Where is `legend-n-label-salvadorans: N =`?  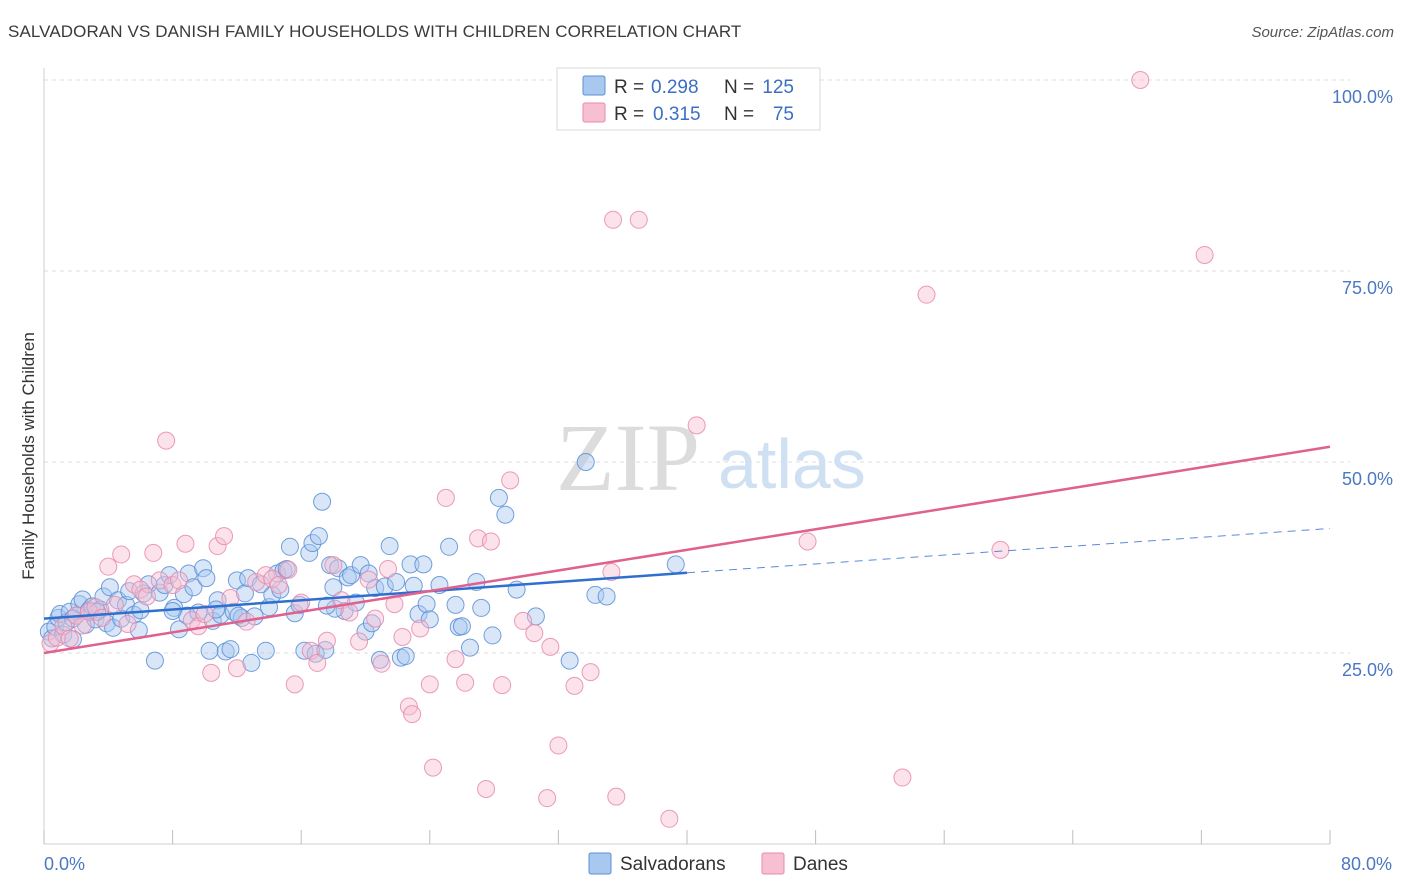
legend-n-label-salvadorans: N = is located at coordinates (739, 87).